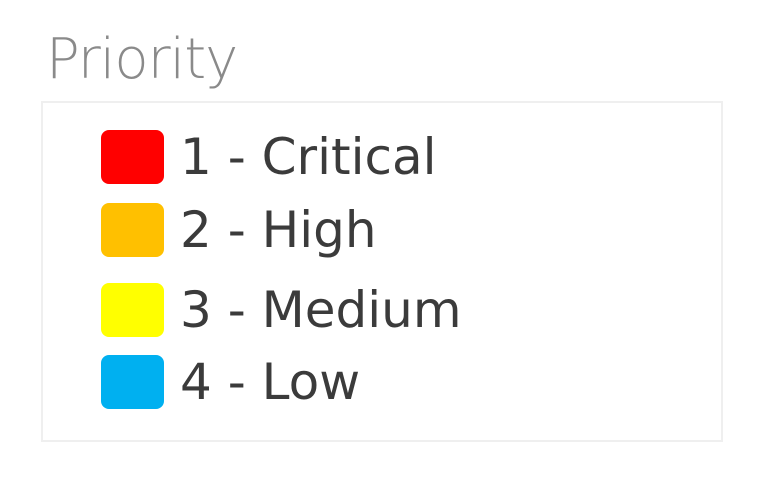 The height and width of the screenshot is (501, 778). I want to click on legend-title: Priority, so click(142, 59).